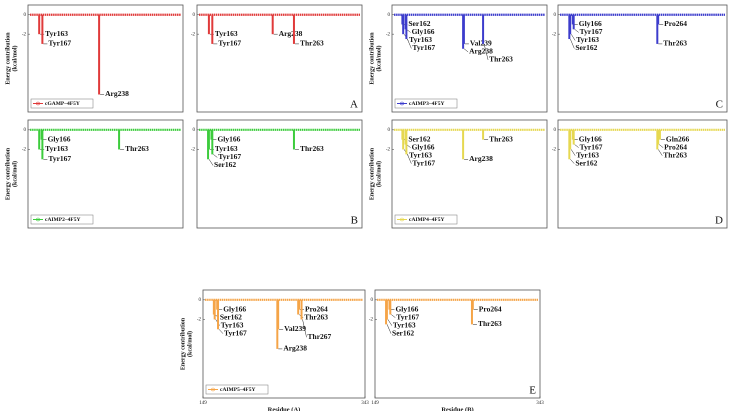  What do you see at coordinates (540, 403) in the screenshot?
I see `x-tick-label: 343` at bounding box center [540, 403].